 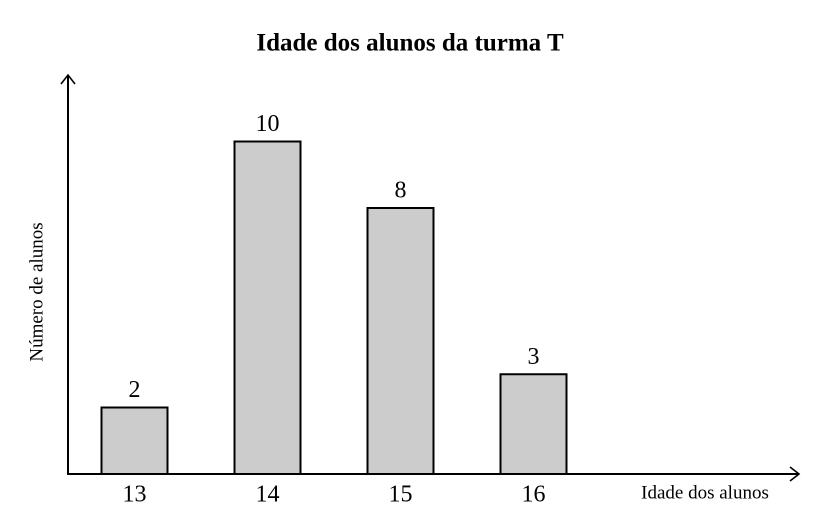 I want to click on x-tick-label: 13, so click(x=135, y=495).